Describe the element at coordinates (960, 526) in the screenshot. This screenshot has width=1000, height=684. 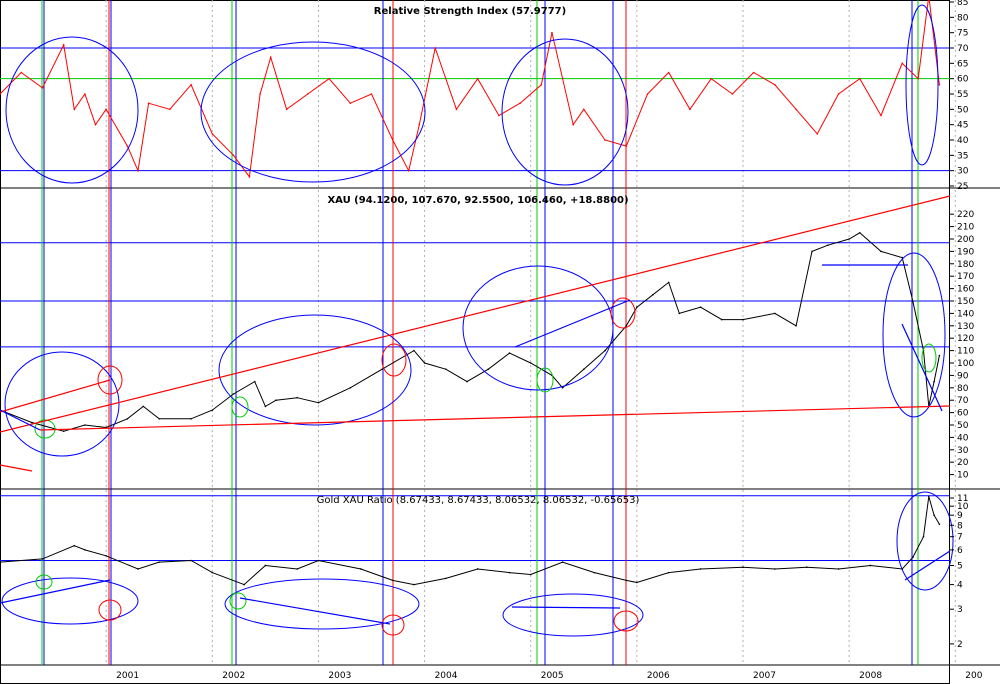
I see `y-tick-label: 8` at that location.